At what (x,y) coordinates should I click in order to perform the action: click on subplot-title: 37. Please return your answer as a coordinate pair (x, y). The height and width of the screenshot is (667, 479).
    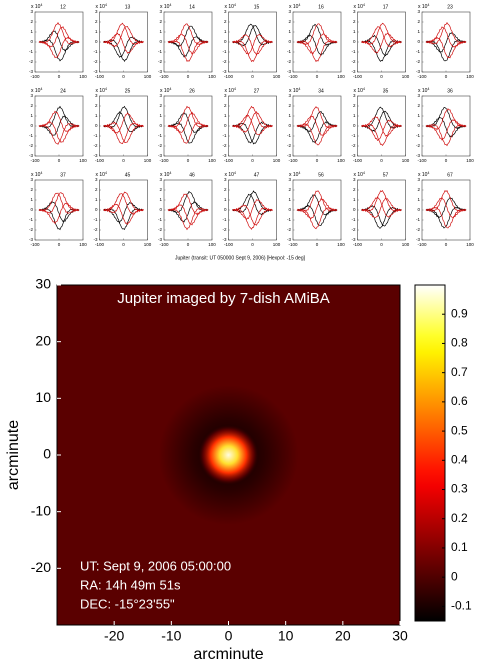
    Looking at the image, I should click on (63, 175).